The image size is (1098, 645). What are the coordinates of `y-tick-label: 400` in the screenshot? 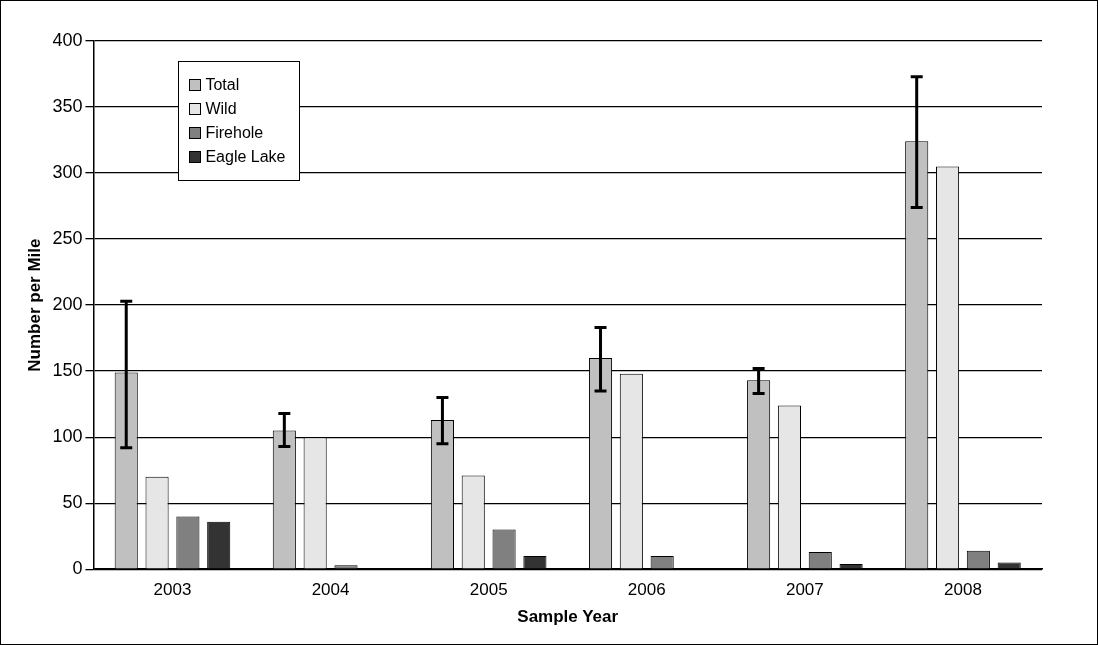 It's located at (67, 39).